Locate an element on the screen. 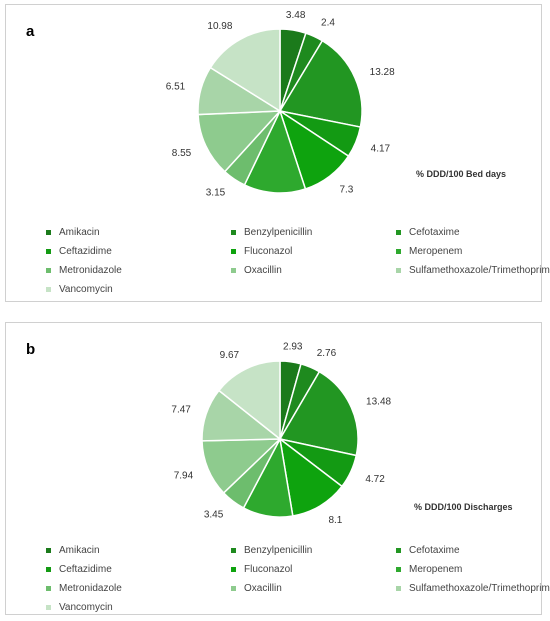  data-label-meropenem: 8.27 is located at coordinates (274, 204).